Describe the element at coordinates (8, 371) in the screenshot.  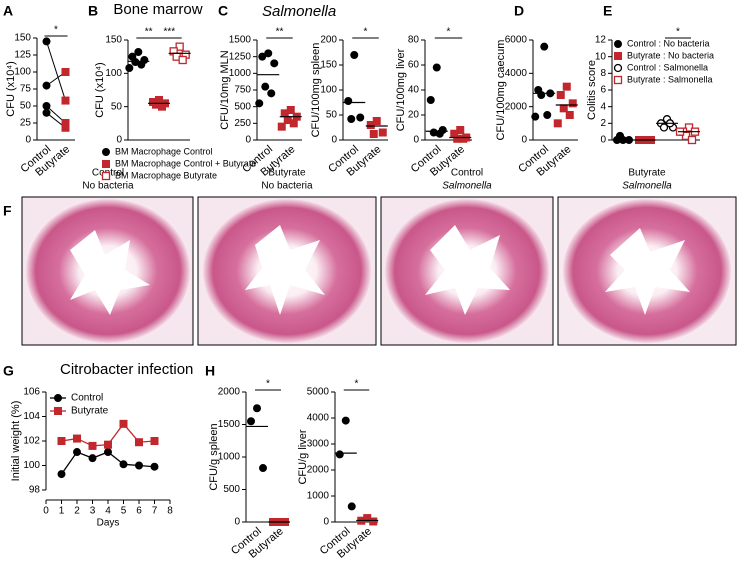
I see `panel-letter: G` at that location.